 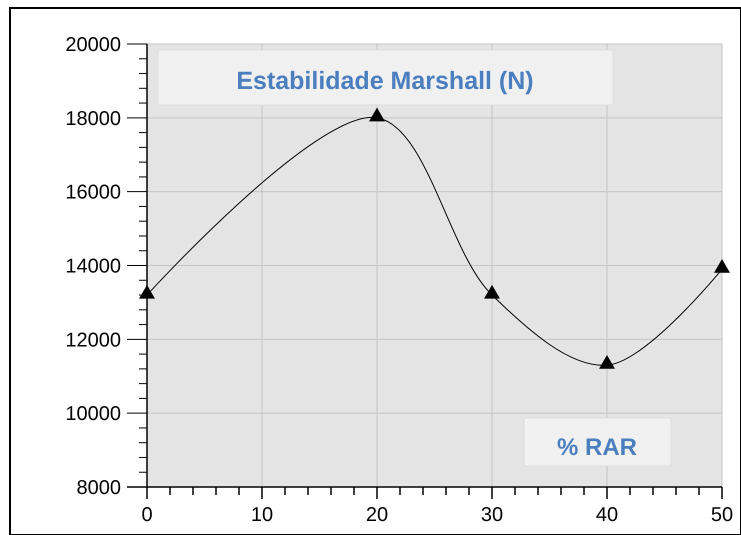 What do you see at coordinates (722, 515) in the screenshot?
I see `x-tick-label: 50` at bounding box center [722, 515].